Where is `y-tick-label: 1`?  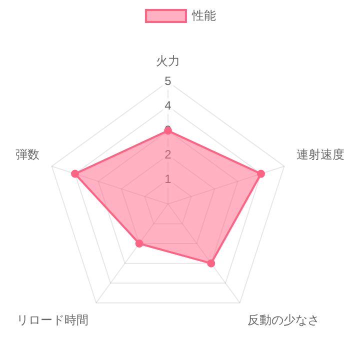
y-tick-label: 1 is located at coordinates (168, 179).